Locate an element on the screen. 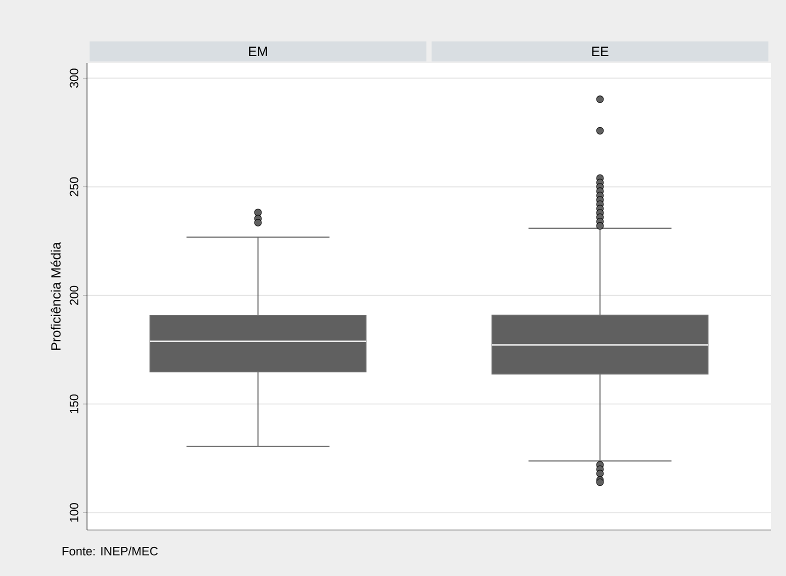 The height and width of the screenshot is (576, 786). y-tick-label: 300 is located at coordinates (74, 78).